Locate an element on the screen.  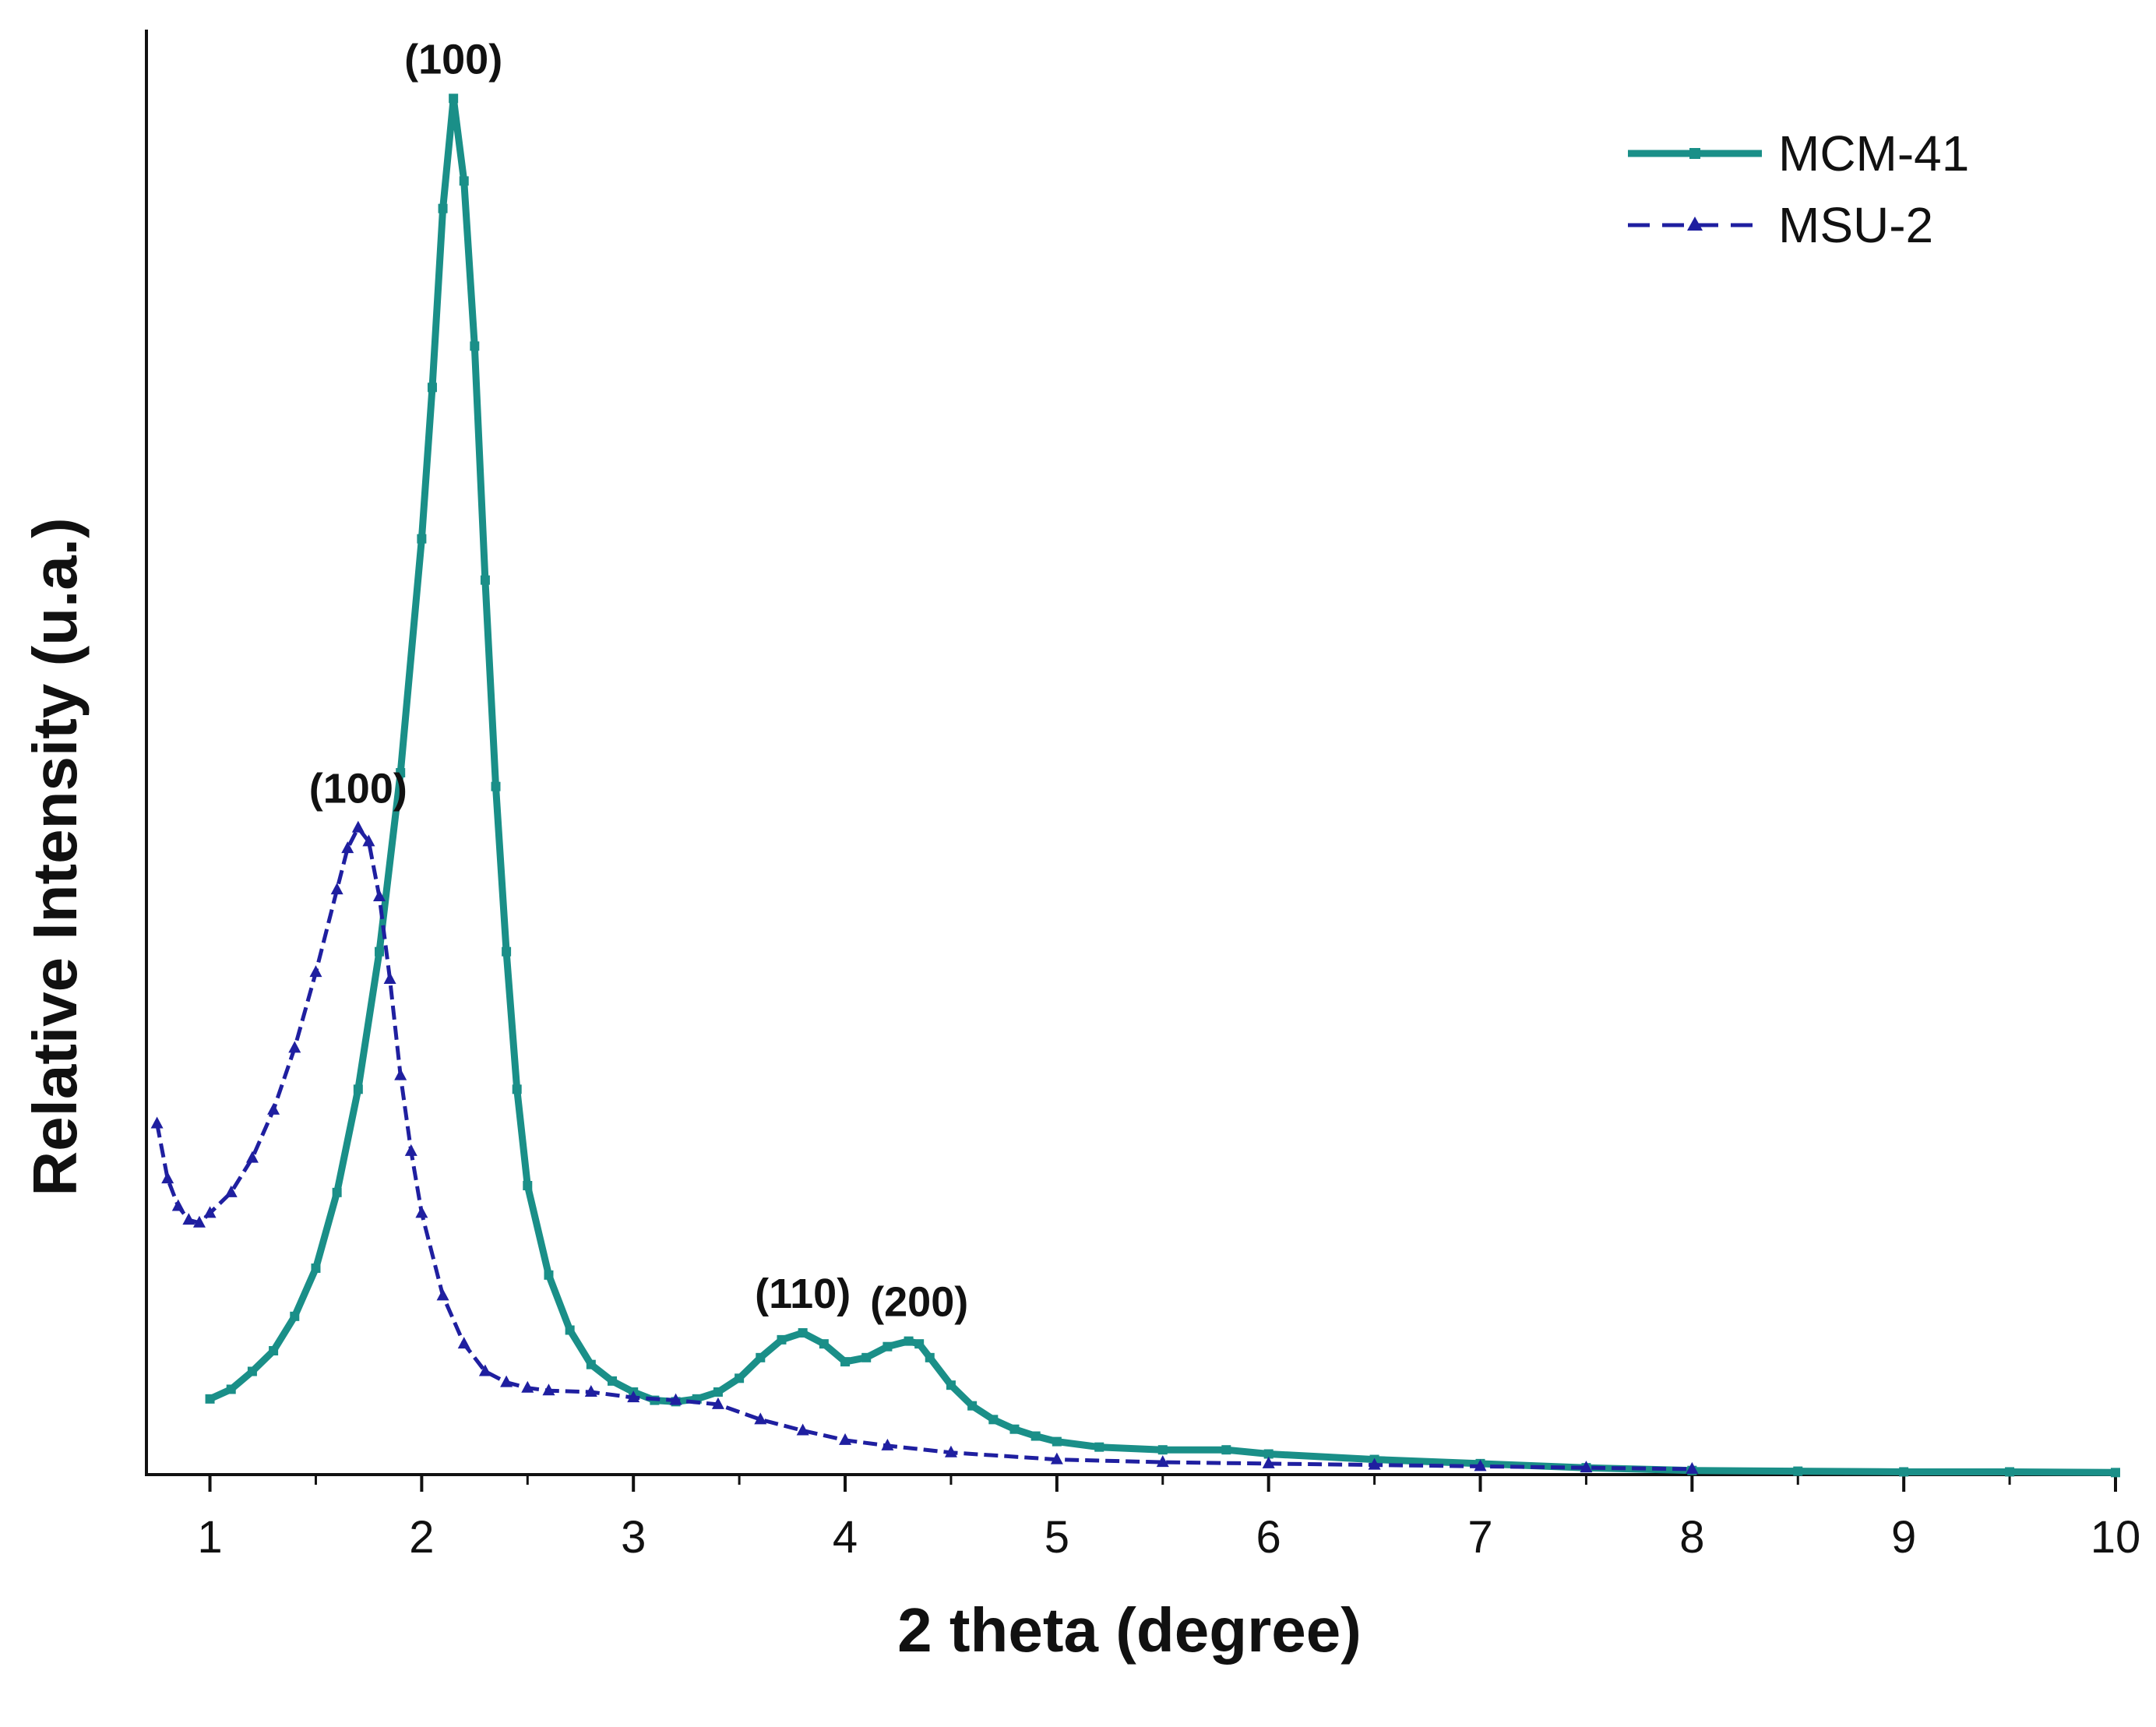
legend-item-msu-2: MSU-2 is located at coordinates (1780, 225).